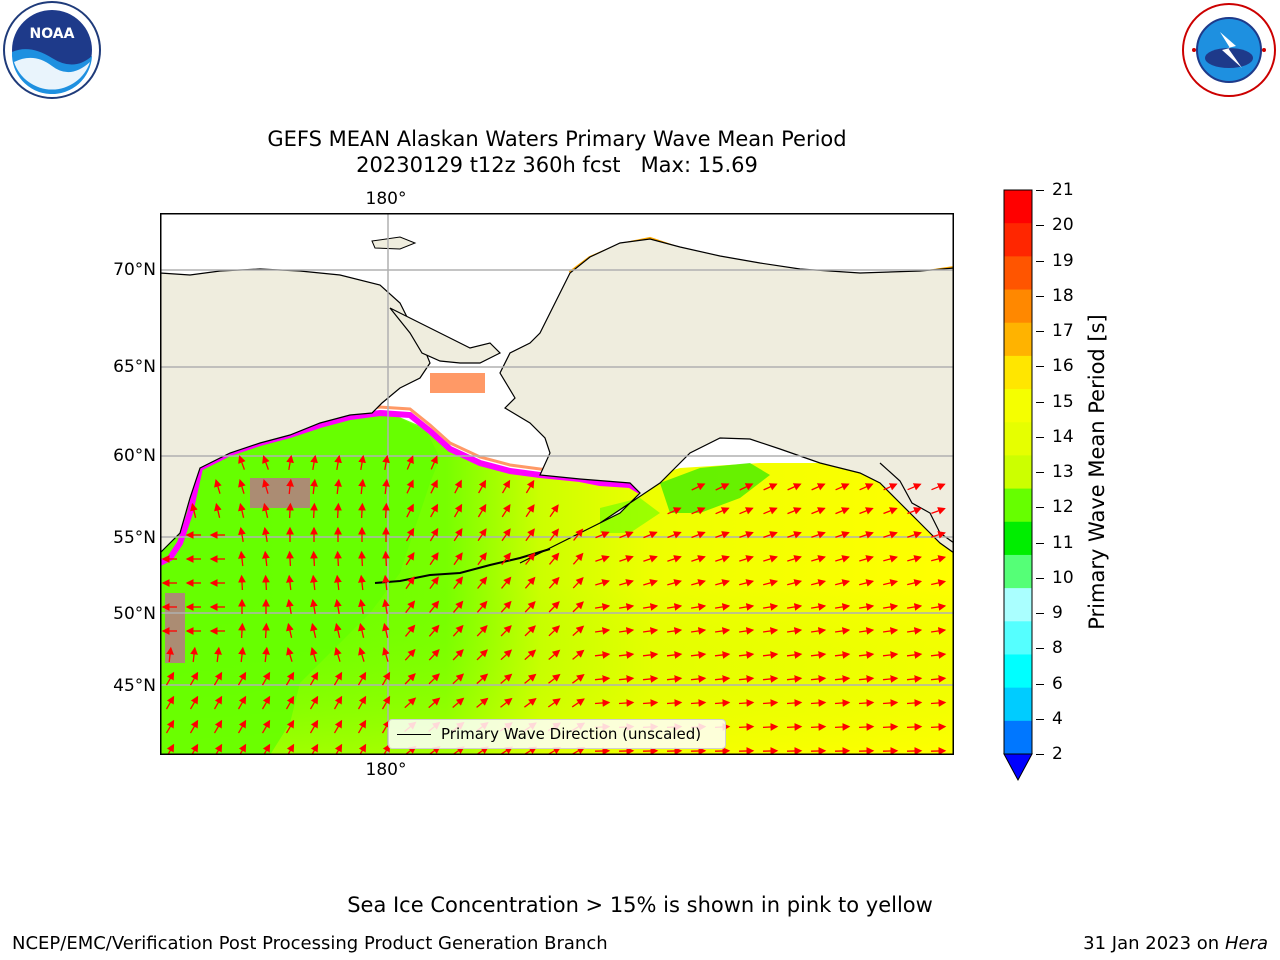 This screenshot has height=960, width=1280. Describe the element at coordinates (557, 734) in the screenshot. I see `map-legend: Primary Wave Direction (unscaled)` at that location.